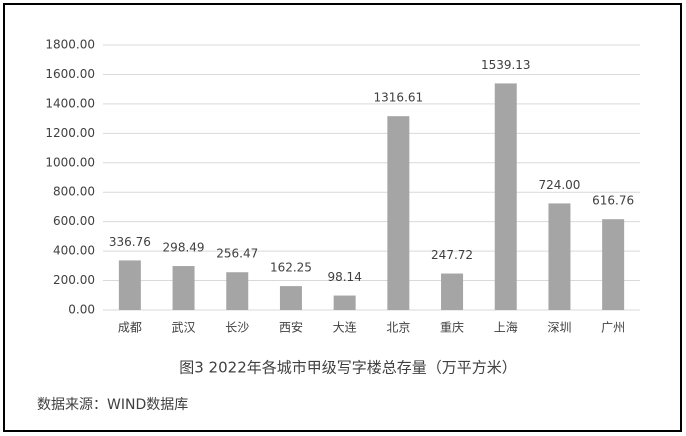 This screenshot has height=436, width=686. Describe the element at coordinates (237, 254) in the screenshot. I see `data-label: 256.47` at that location.